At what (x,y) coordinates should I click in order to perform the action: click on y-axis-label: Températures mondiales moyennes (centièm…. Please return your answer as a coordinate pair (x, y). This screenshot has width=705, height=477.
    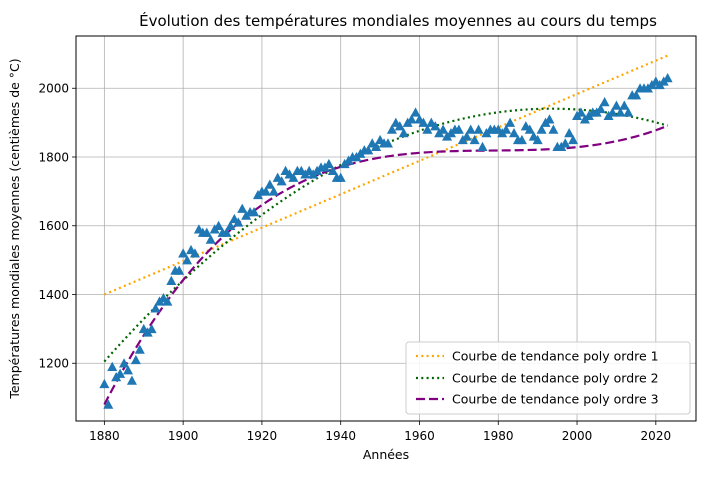
    Looking at the image, I should click on (14, 228).